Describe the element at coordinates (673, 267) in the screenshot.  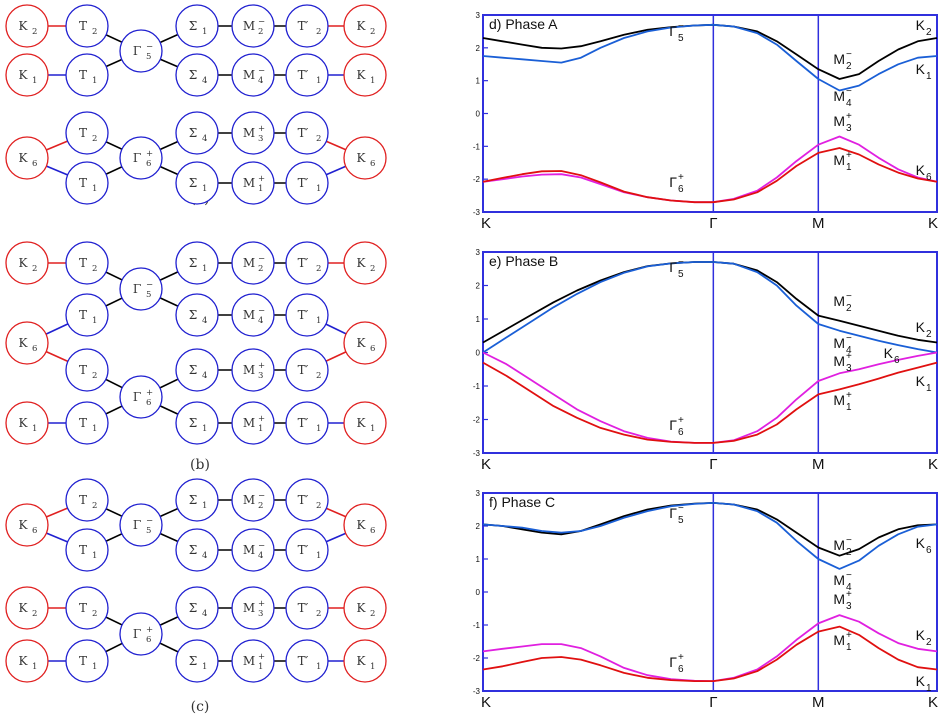
I see `band-label-base: Γ` at that location.